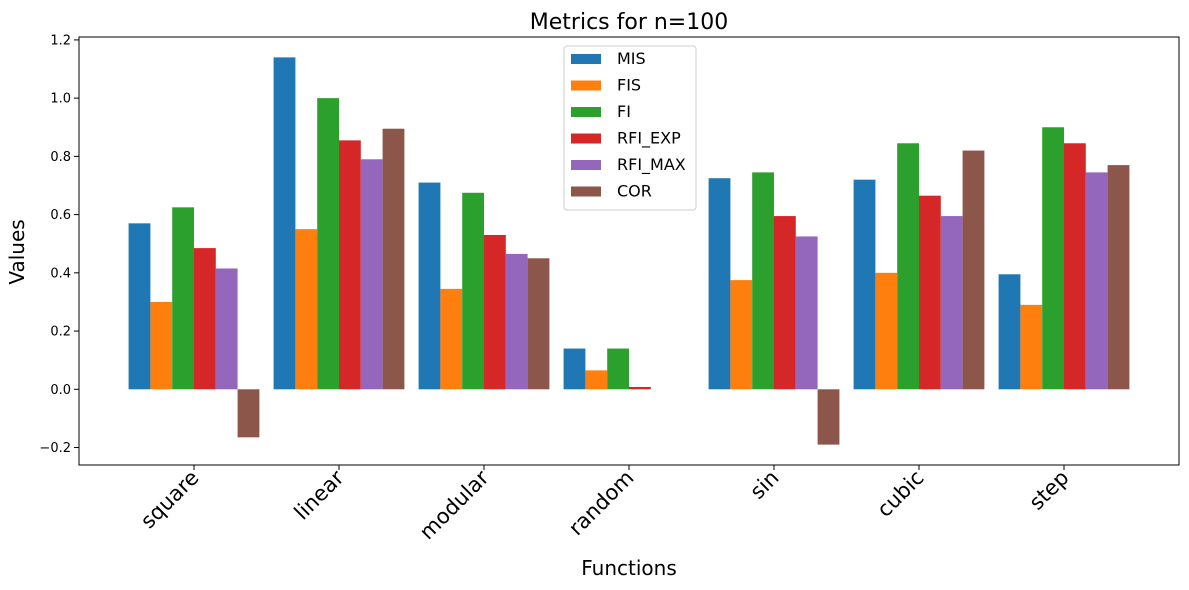 This screenshot has height=590, width=1189. What do you see at coordinates (371, 274) in the screenshot?
I see `bar-rfi-max-linear` at bounding box center [371, 274].